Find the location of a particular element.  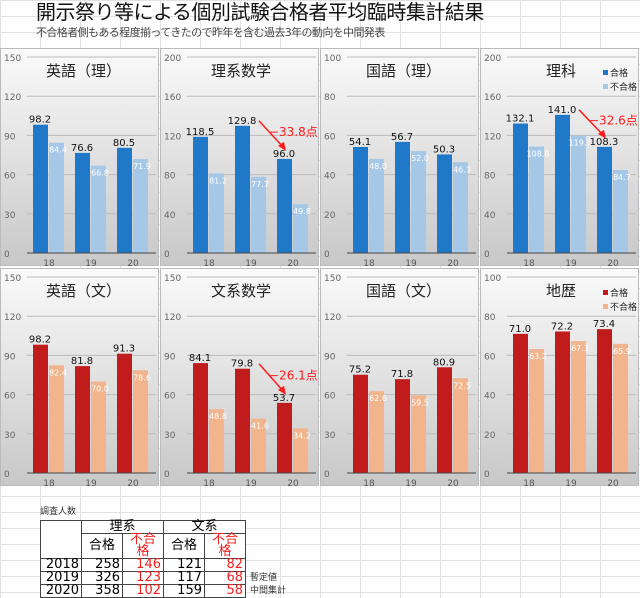

data-label: 66.8 is located at coordinates (100, 173).